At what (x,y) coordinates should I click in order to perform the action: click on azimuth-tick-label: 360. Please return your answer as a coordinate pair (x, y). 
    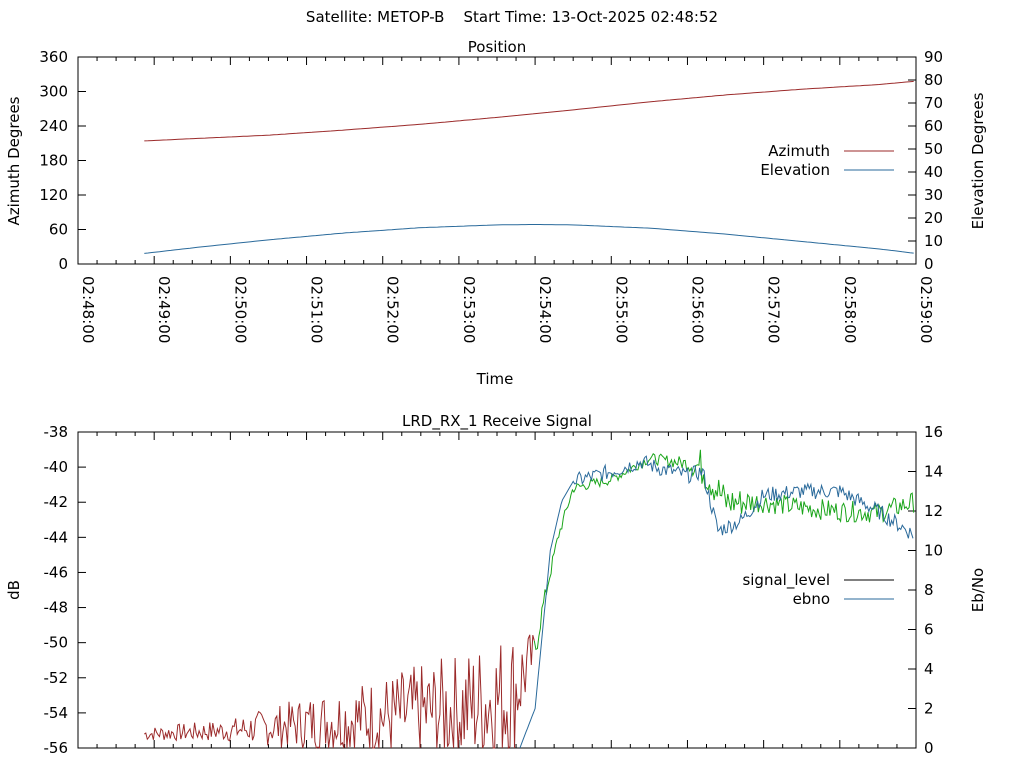
    Looking at the image, I should click on (53, 57).